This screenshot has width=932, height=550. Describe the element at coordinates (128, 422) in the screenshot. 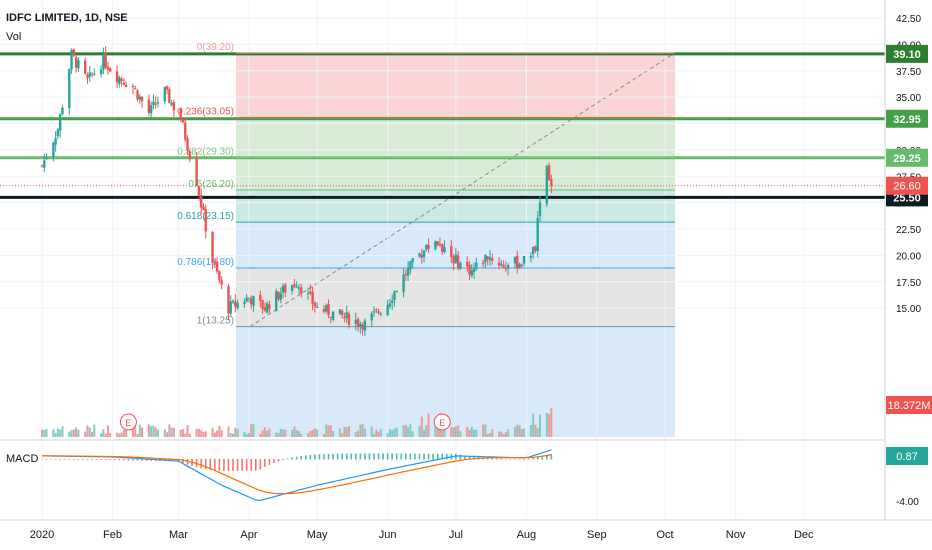

I see `earnings-marker` at that location.